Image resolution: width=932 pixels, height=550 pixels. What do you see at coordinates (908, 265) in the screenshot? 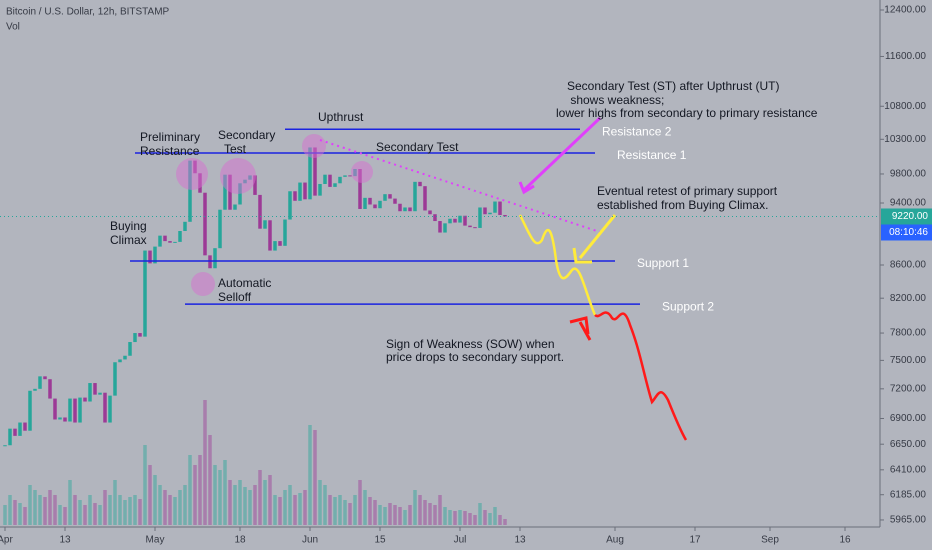
I see `y-tick-label: 8600.00` at bounding box center [908, 265].